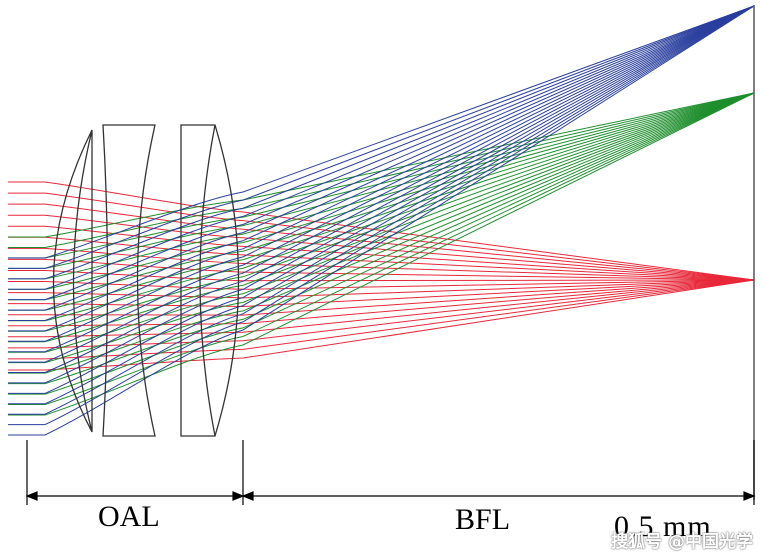 The height and width of the screenshot is (557, 765). What do you see at coordinates (31, 496) in the screenshot?
I see `oal-arrow-left` at bounding box center [31, 496].